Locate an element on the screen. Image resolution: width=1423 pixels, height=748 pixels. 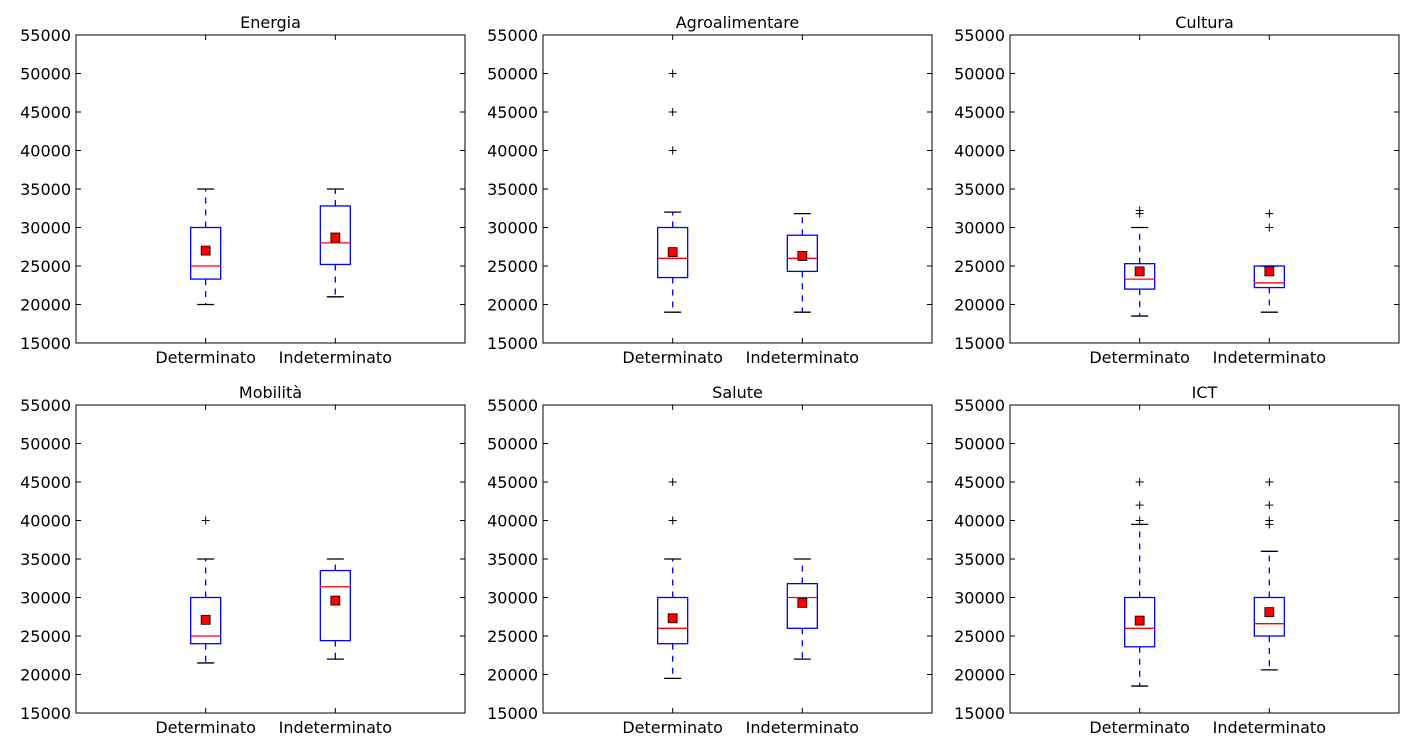
subplot-title: Agroalimentare is located at coordinates (738, 22).